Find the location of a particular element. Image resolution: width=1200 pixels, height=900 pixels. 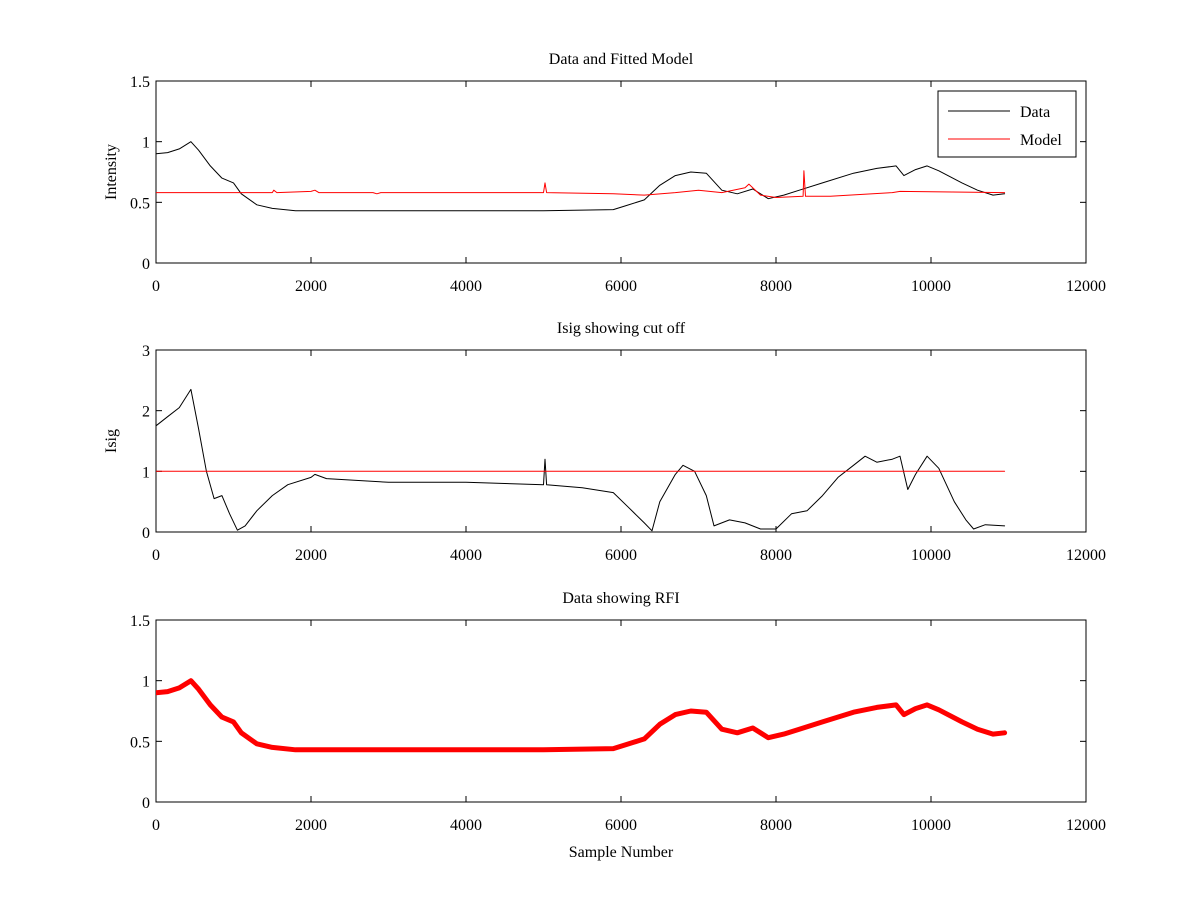

y-axis-label: Isig is located at coordinates (111, 441).